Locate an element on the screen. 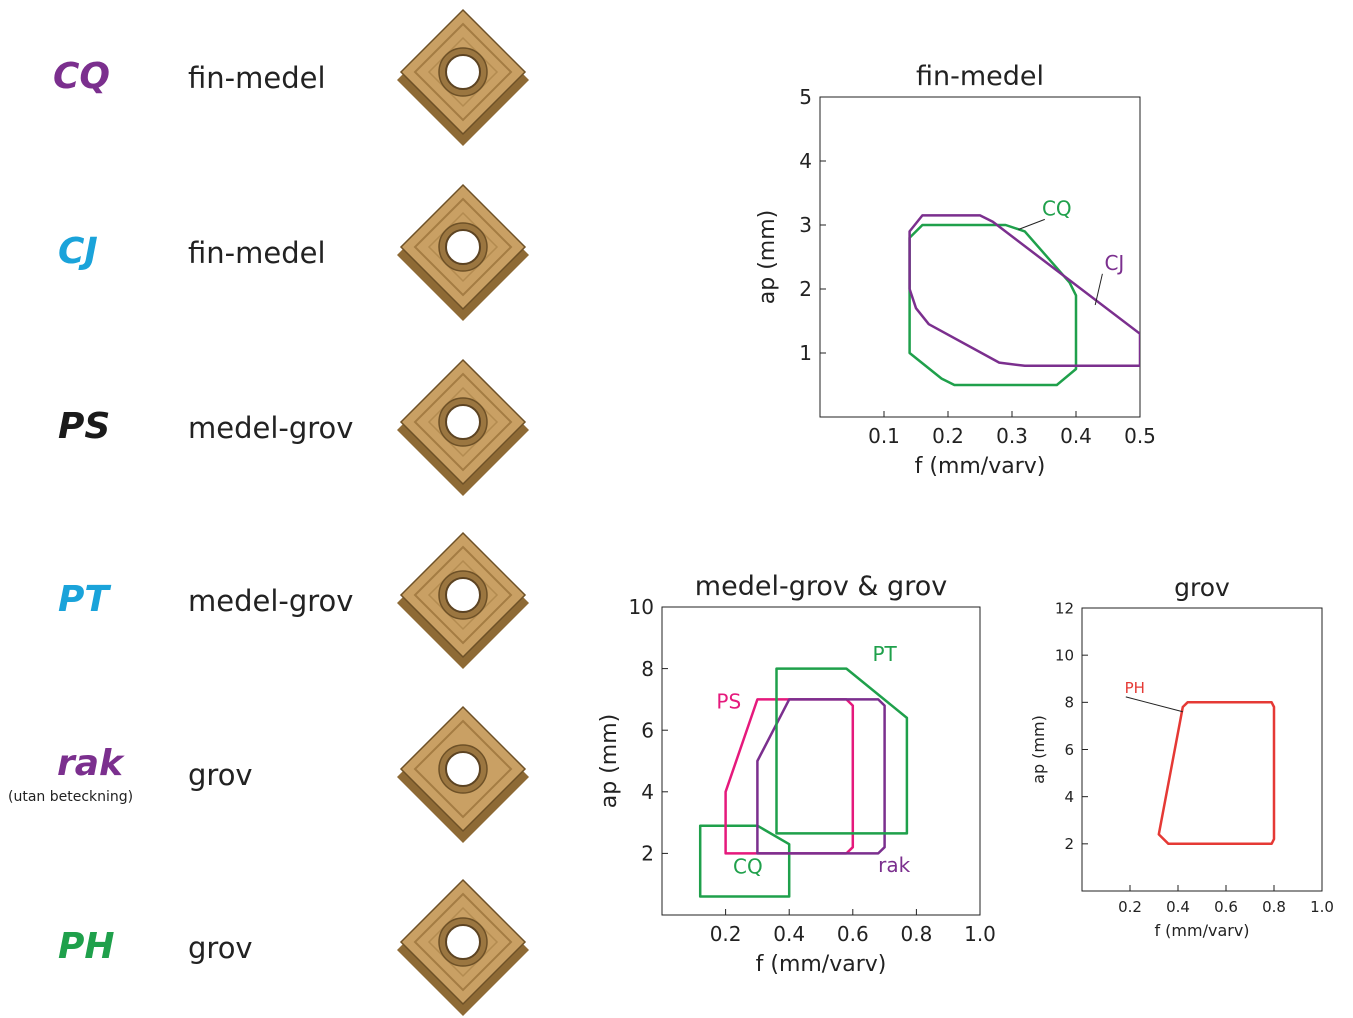 This screenshot has height=1018, width=1353. insert-code-ps: PS is located at coordinates (84, 426).